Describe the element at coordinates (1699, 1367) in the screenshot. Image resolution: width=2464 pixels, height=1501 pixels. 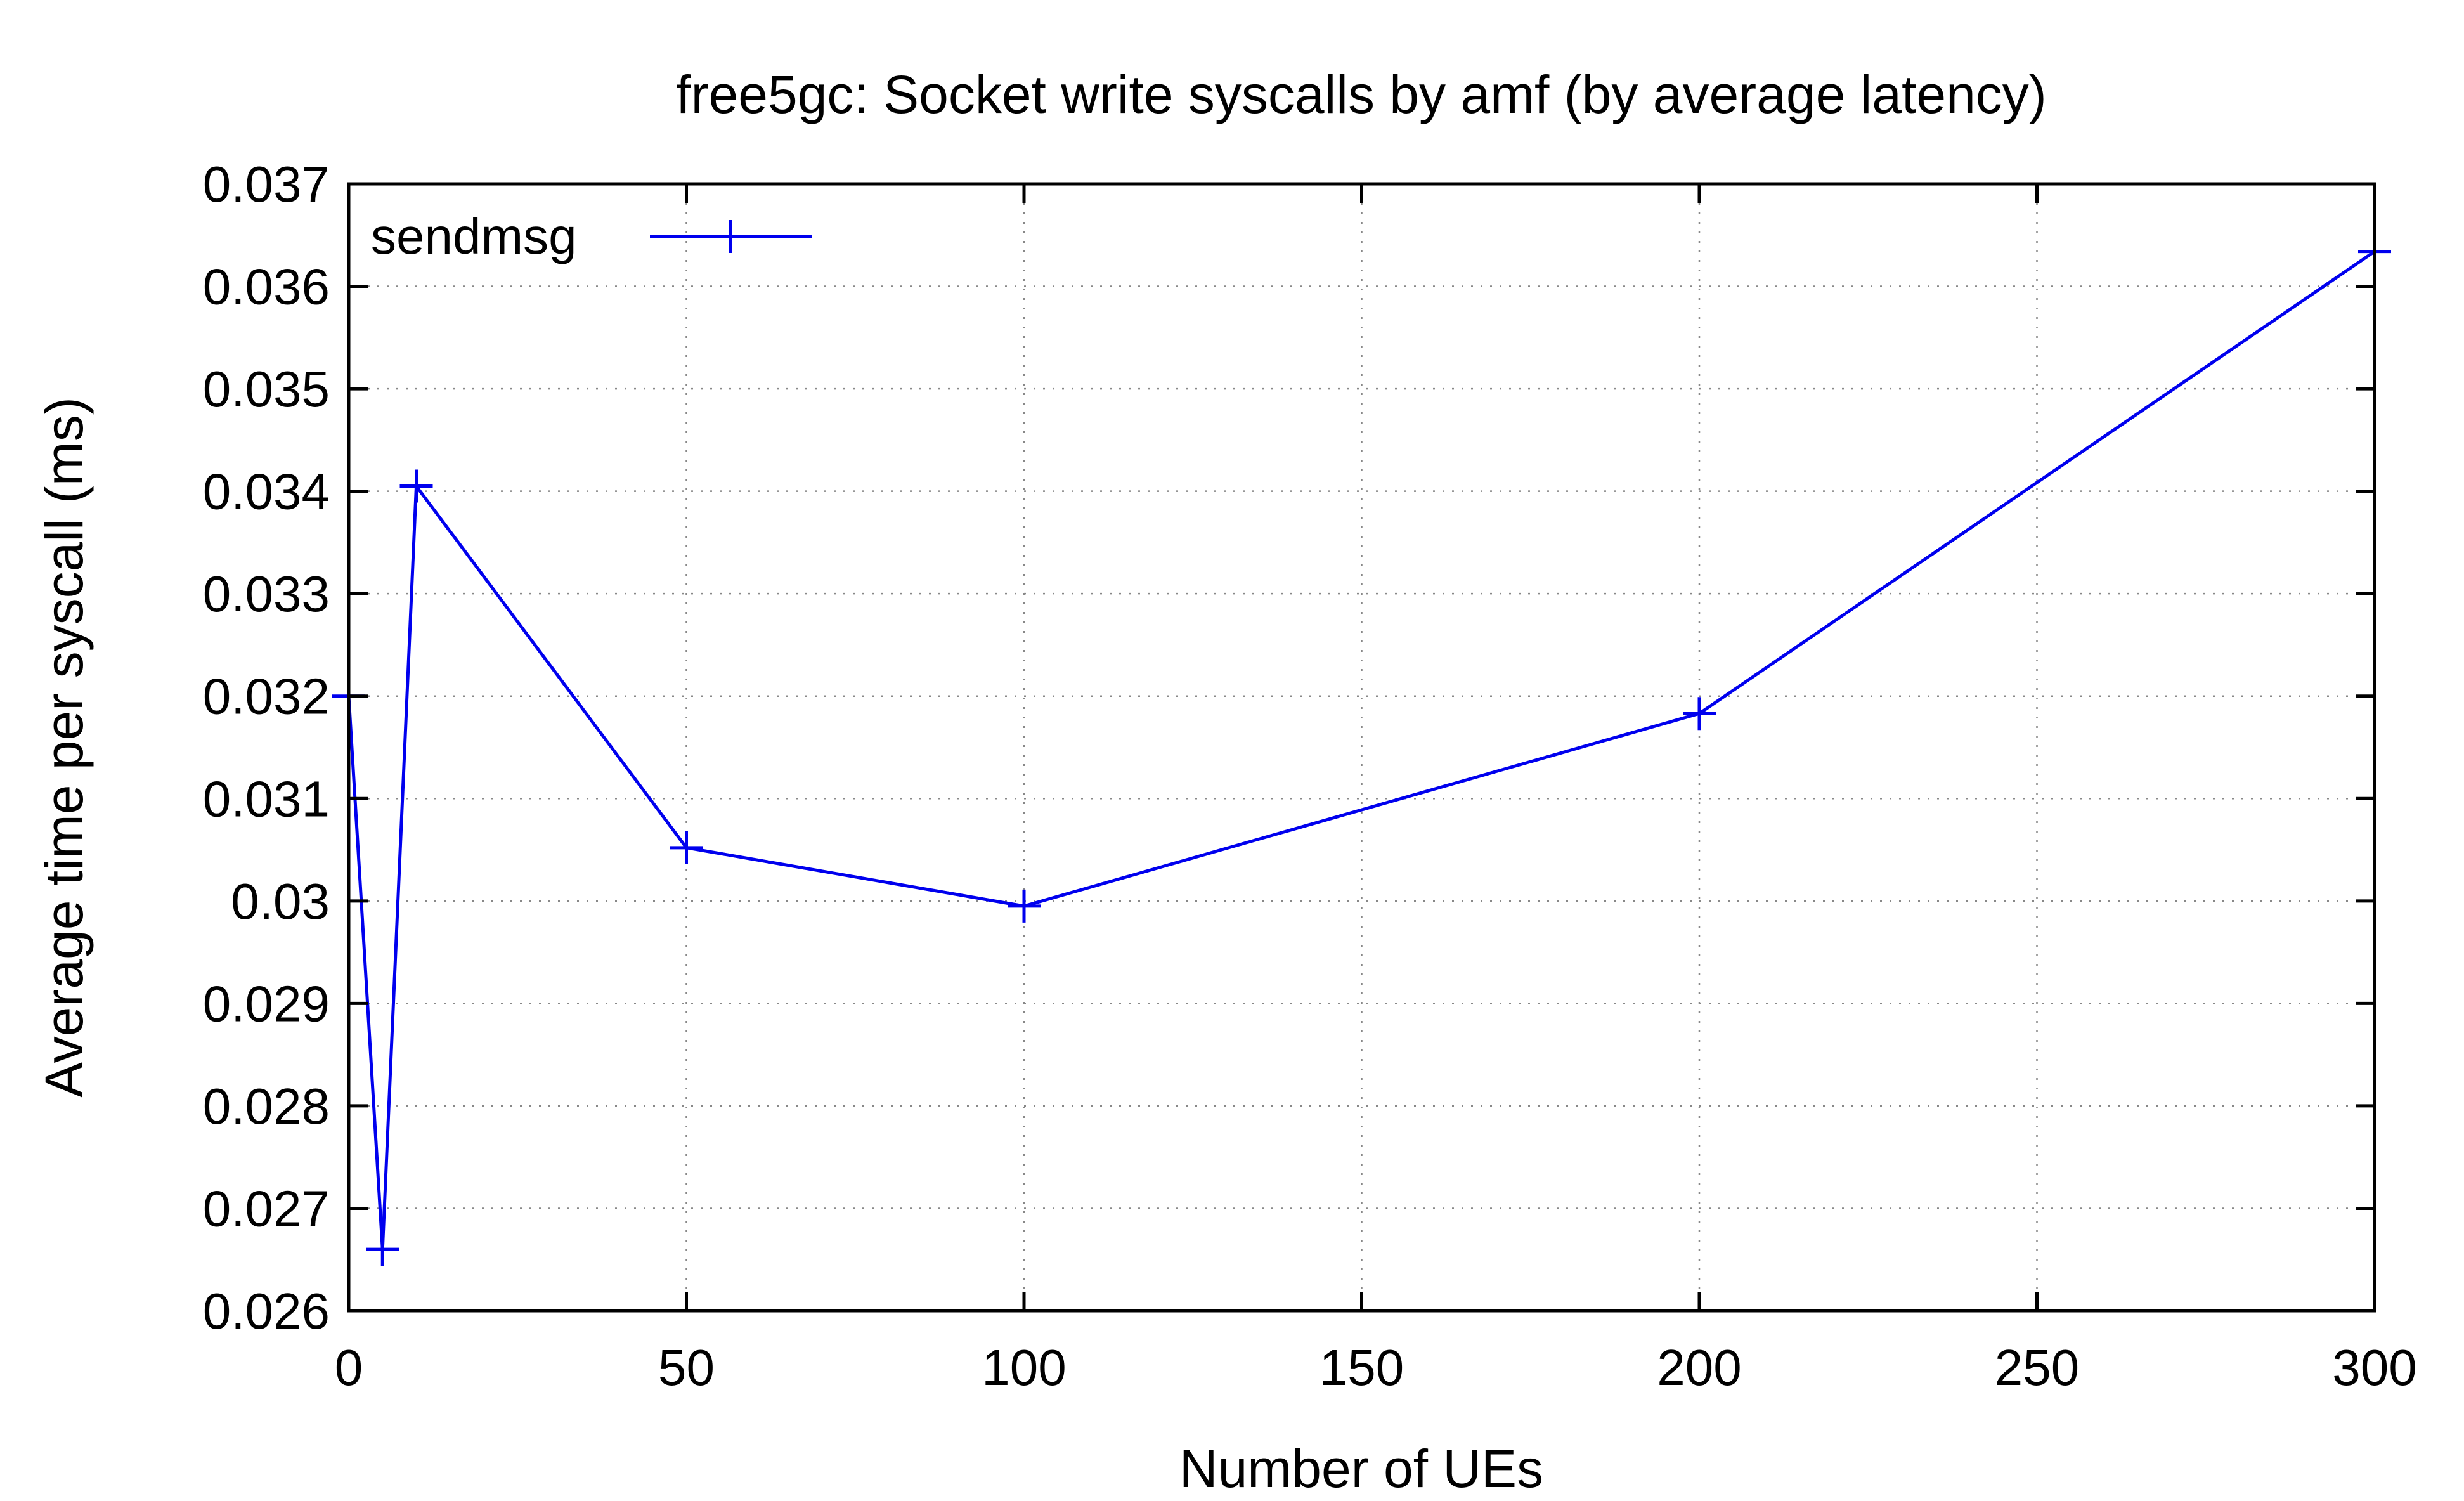
I see `x-tick-label: 200` at that location.